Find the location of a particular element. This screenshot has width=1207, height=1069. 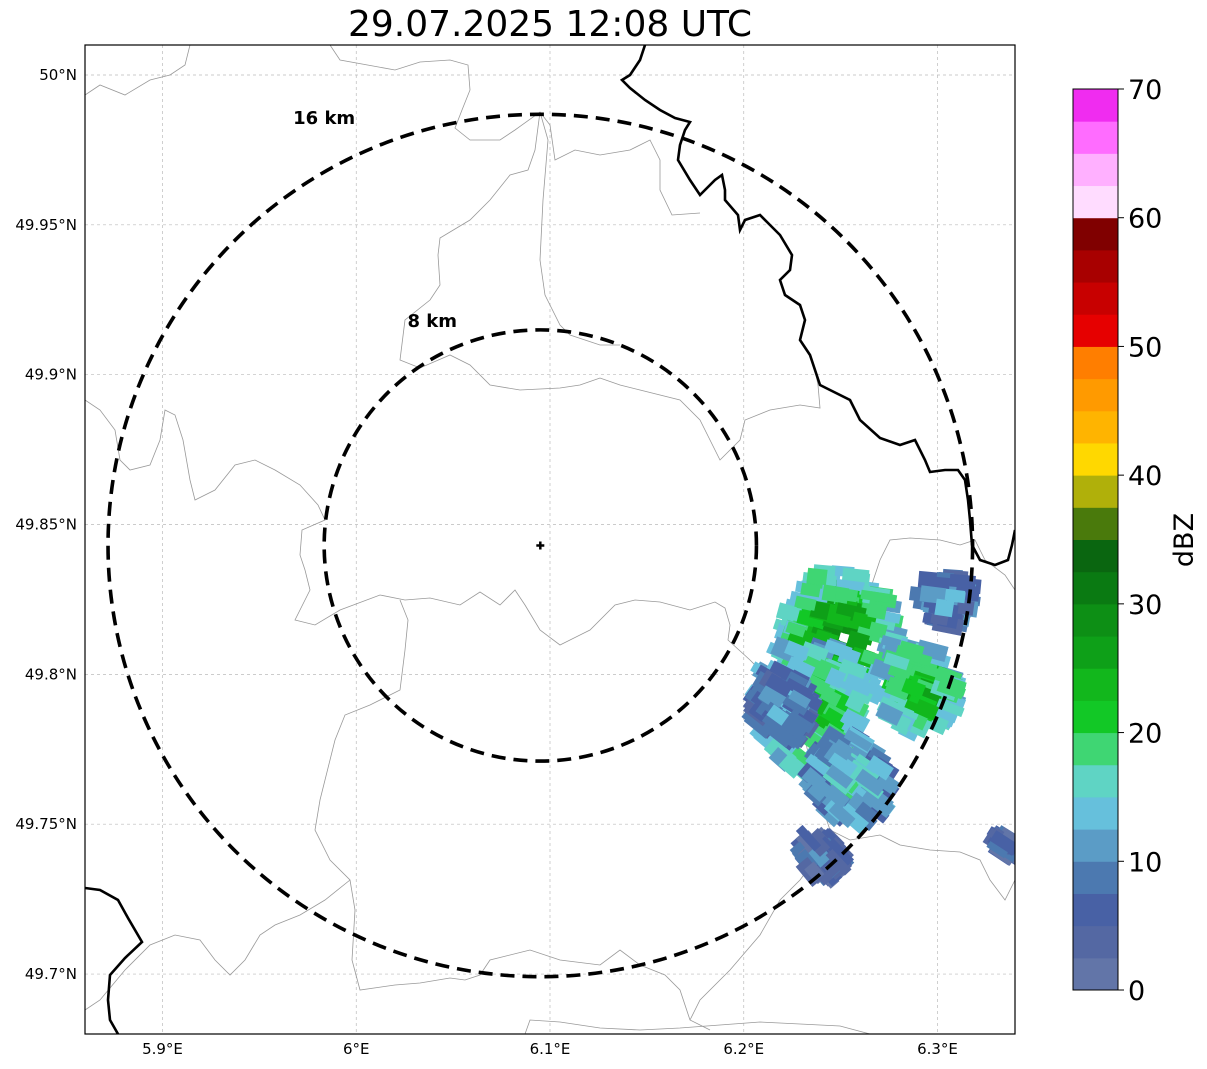

lat-tick-label: 49.7°N is located at coordinates (51, 974).